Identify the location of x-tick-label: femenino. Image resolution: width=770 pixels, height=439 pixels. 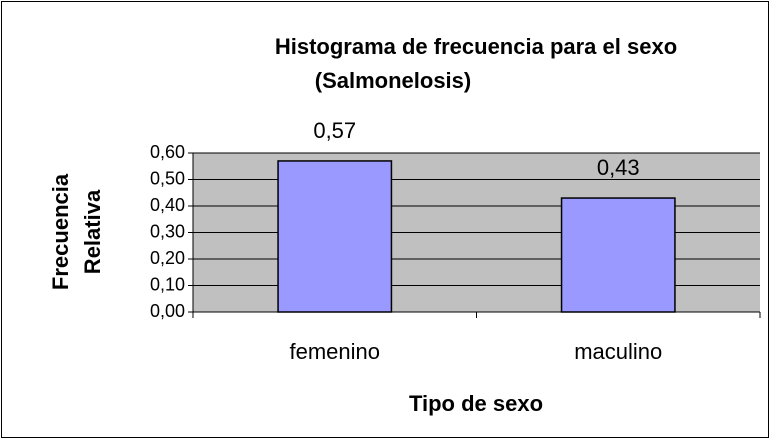
(334, 351).